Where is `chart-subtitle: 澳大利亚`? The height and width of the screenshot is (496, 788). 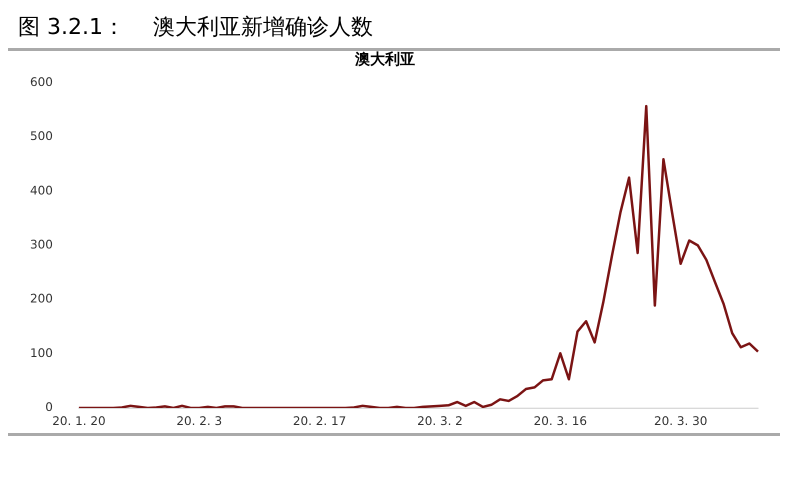 chart-subtitle: 澳大利亚 is located at coordinates (385, 59).